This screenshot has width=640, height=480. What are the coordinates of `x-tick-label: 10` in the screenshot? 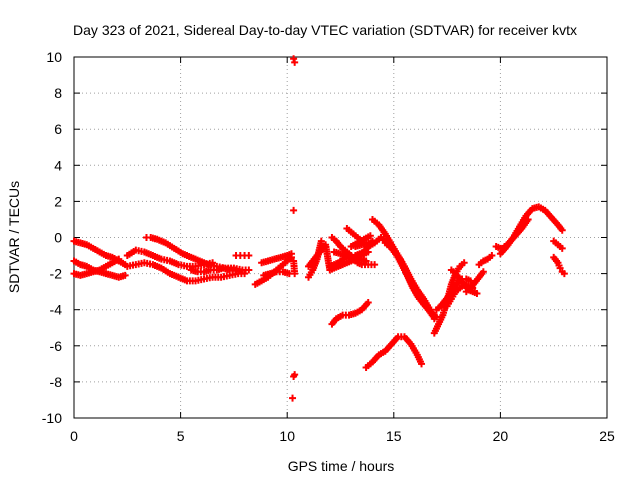 It's located at (287, 436).